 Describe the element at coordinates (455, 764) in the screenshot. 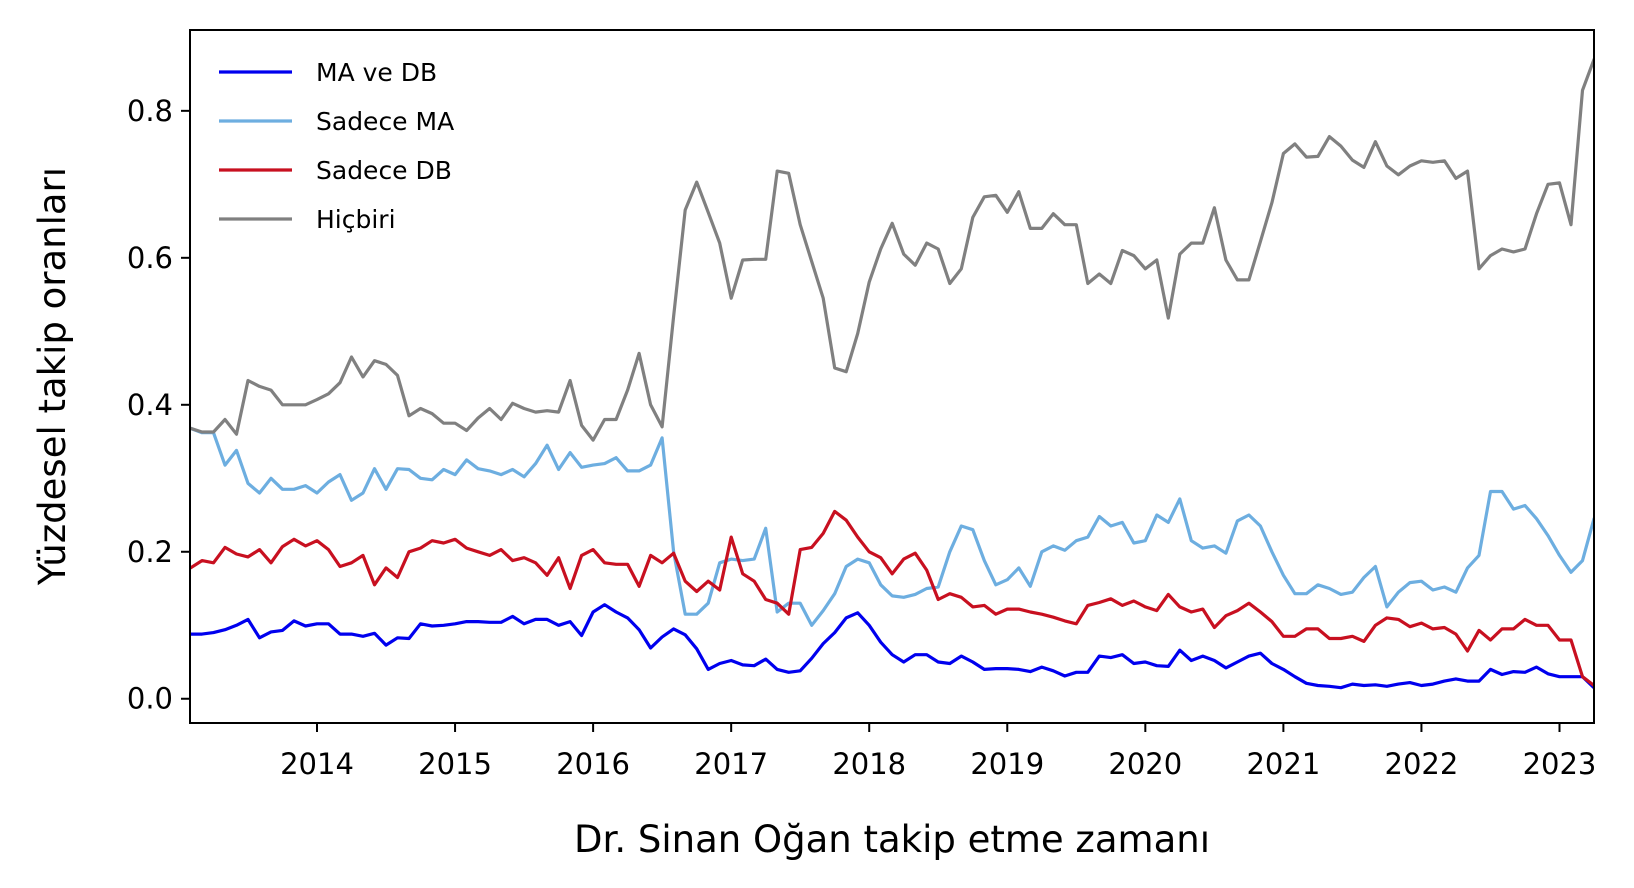

I see `x-tick-label: 2015` at that location.